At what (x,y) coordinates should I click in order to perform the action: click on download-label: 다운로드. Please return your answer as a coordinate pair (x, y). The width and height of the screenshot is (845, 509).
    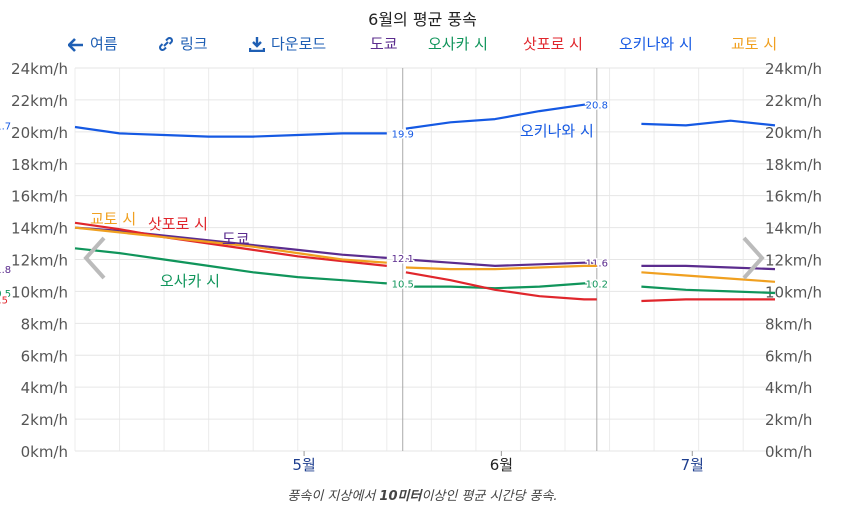
    Looking at the image, I should click on (299, 44).